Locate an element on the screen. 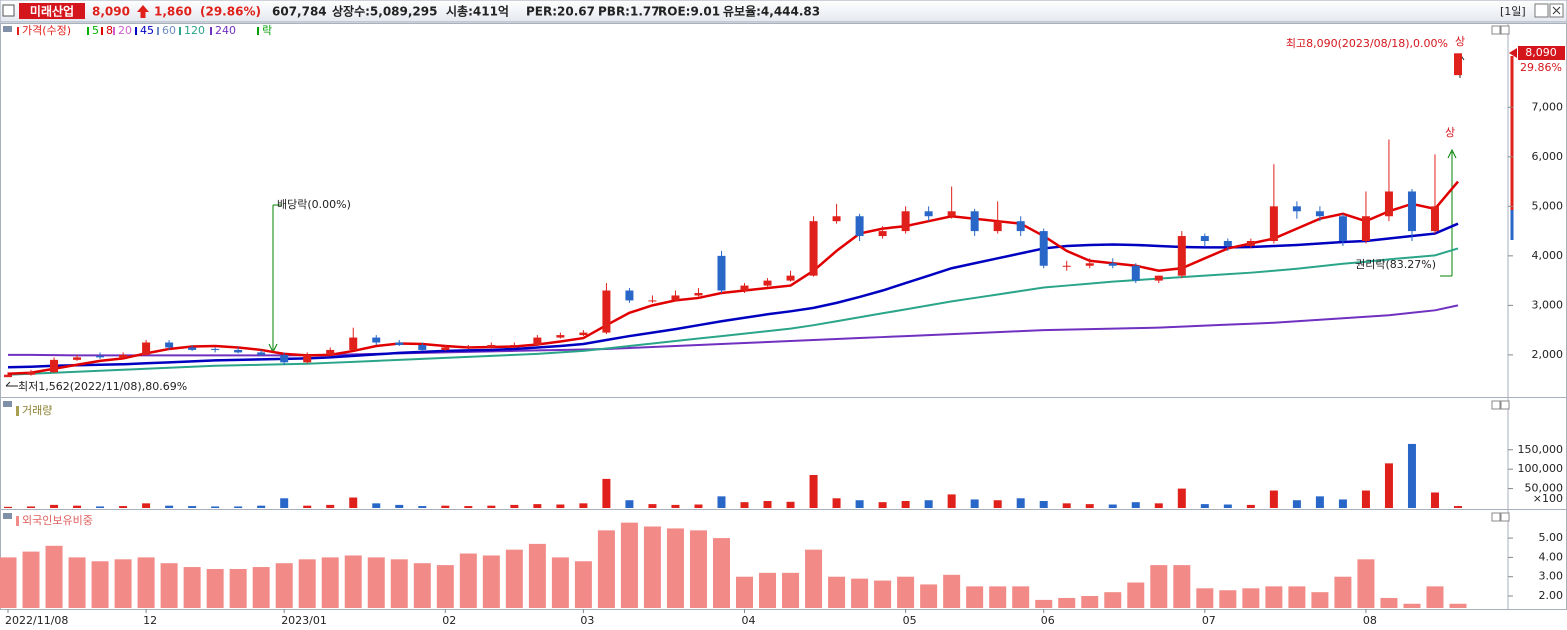 The height and width of the screenshot is (630, 1567). y-tick-label: 100,000 is located at coordinates (1541, 468).